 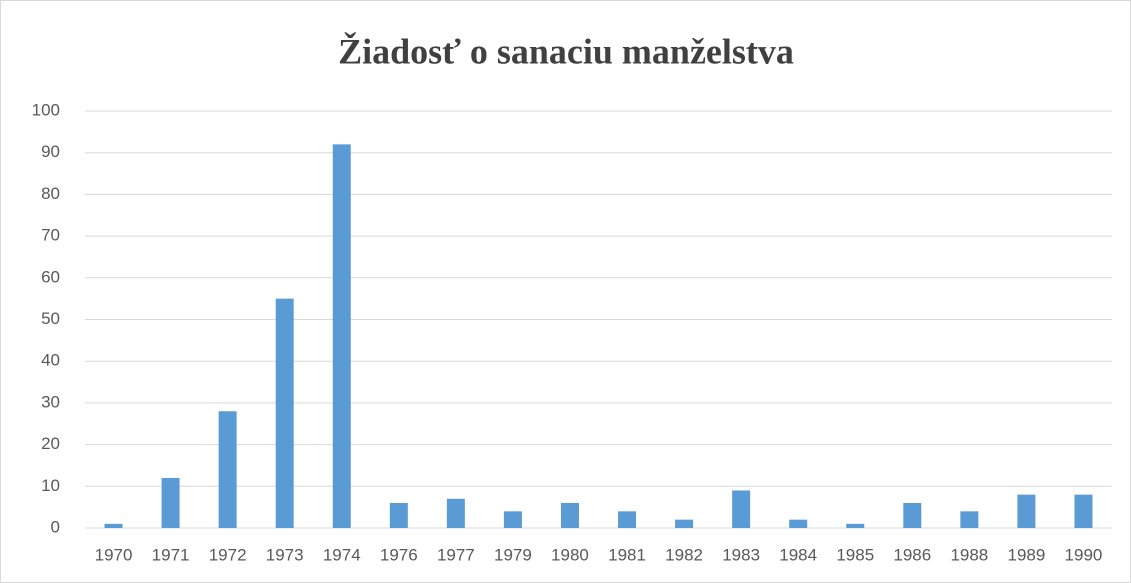 What do you see at coordinates (399, 554) in the screenshot?
I see `x-tick-label: 1976` at bounding box center [399, 554].